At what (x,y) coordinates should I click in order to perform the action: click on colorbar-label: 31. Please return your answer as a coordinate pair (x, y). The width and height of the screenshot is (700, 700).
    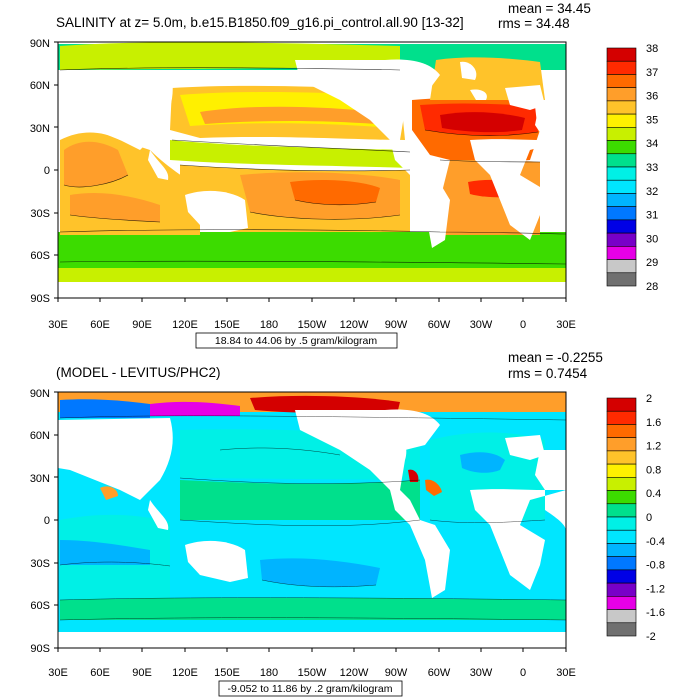
    Looking at the image, I should click on (652, 216).